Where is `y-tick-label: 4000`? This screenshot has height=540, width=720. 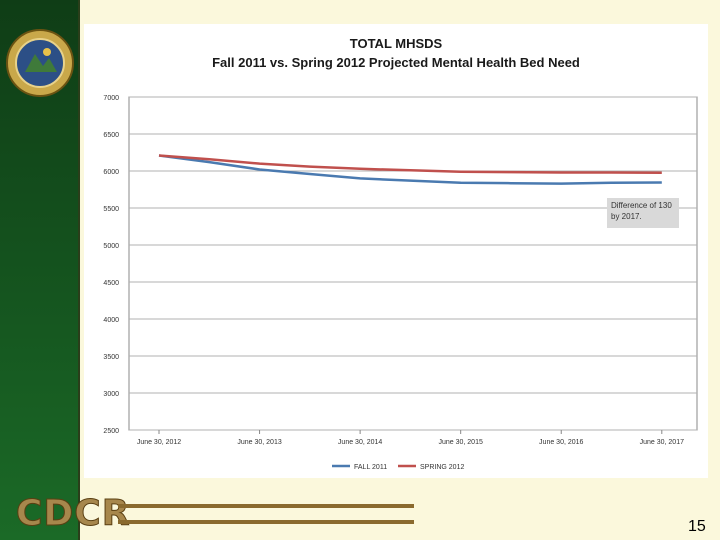
y-tick-label: 4000 is located at coordinates (111, 320).